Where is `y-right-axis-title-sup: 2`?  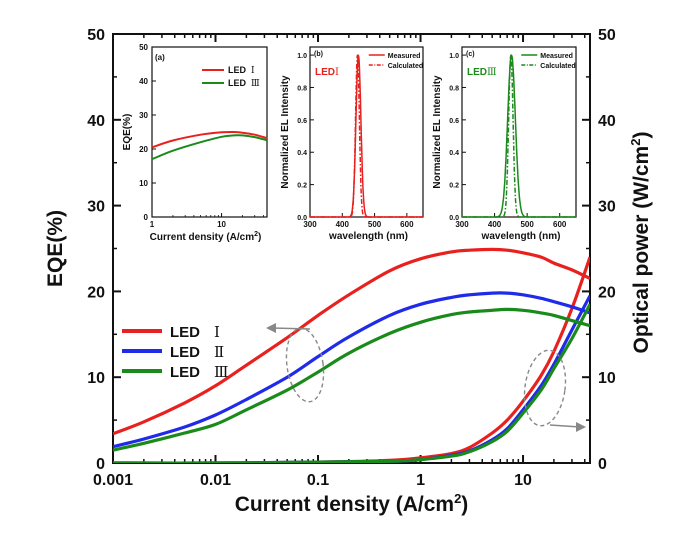
y-right-axis-title-sup: 2 is located at coordinates (635, 142).